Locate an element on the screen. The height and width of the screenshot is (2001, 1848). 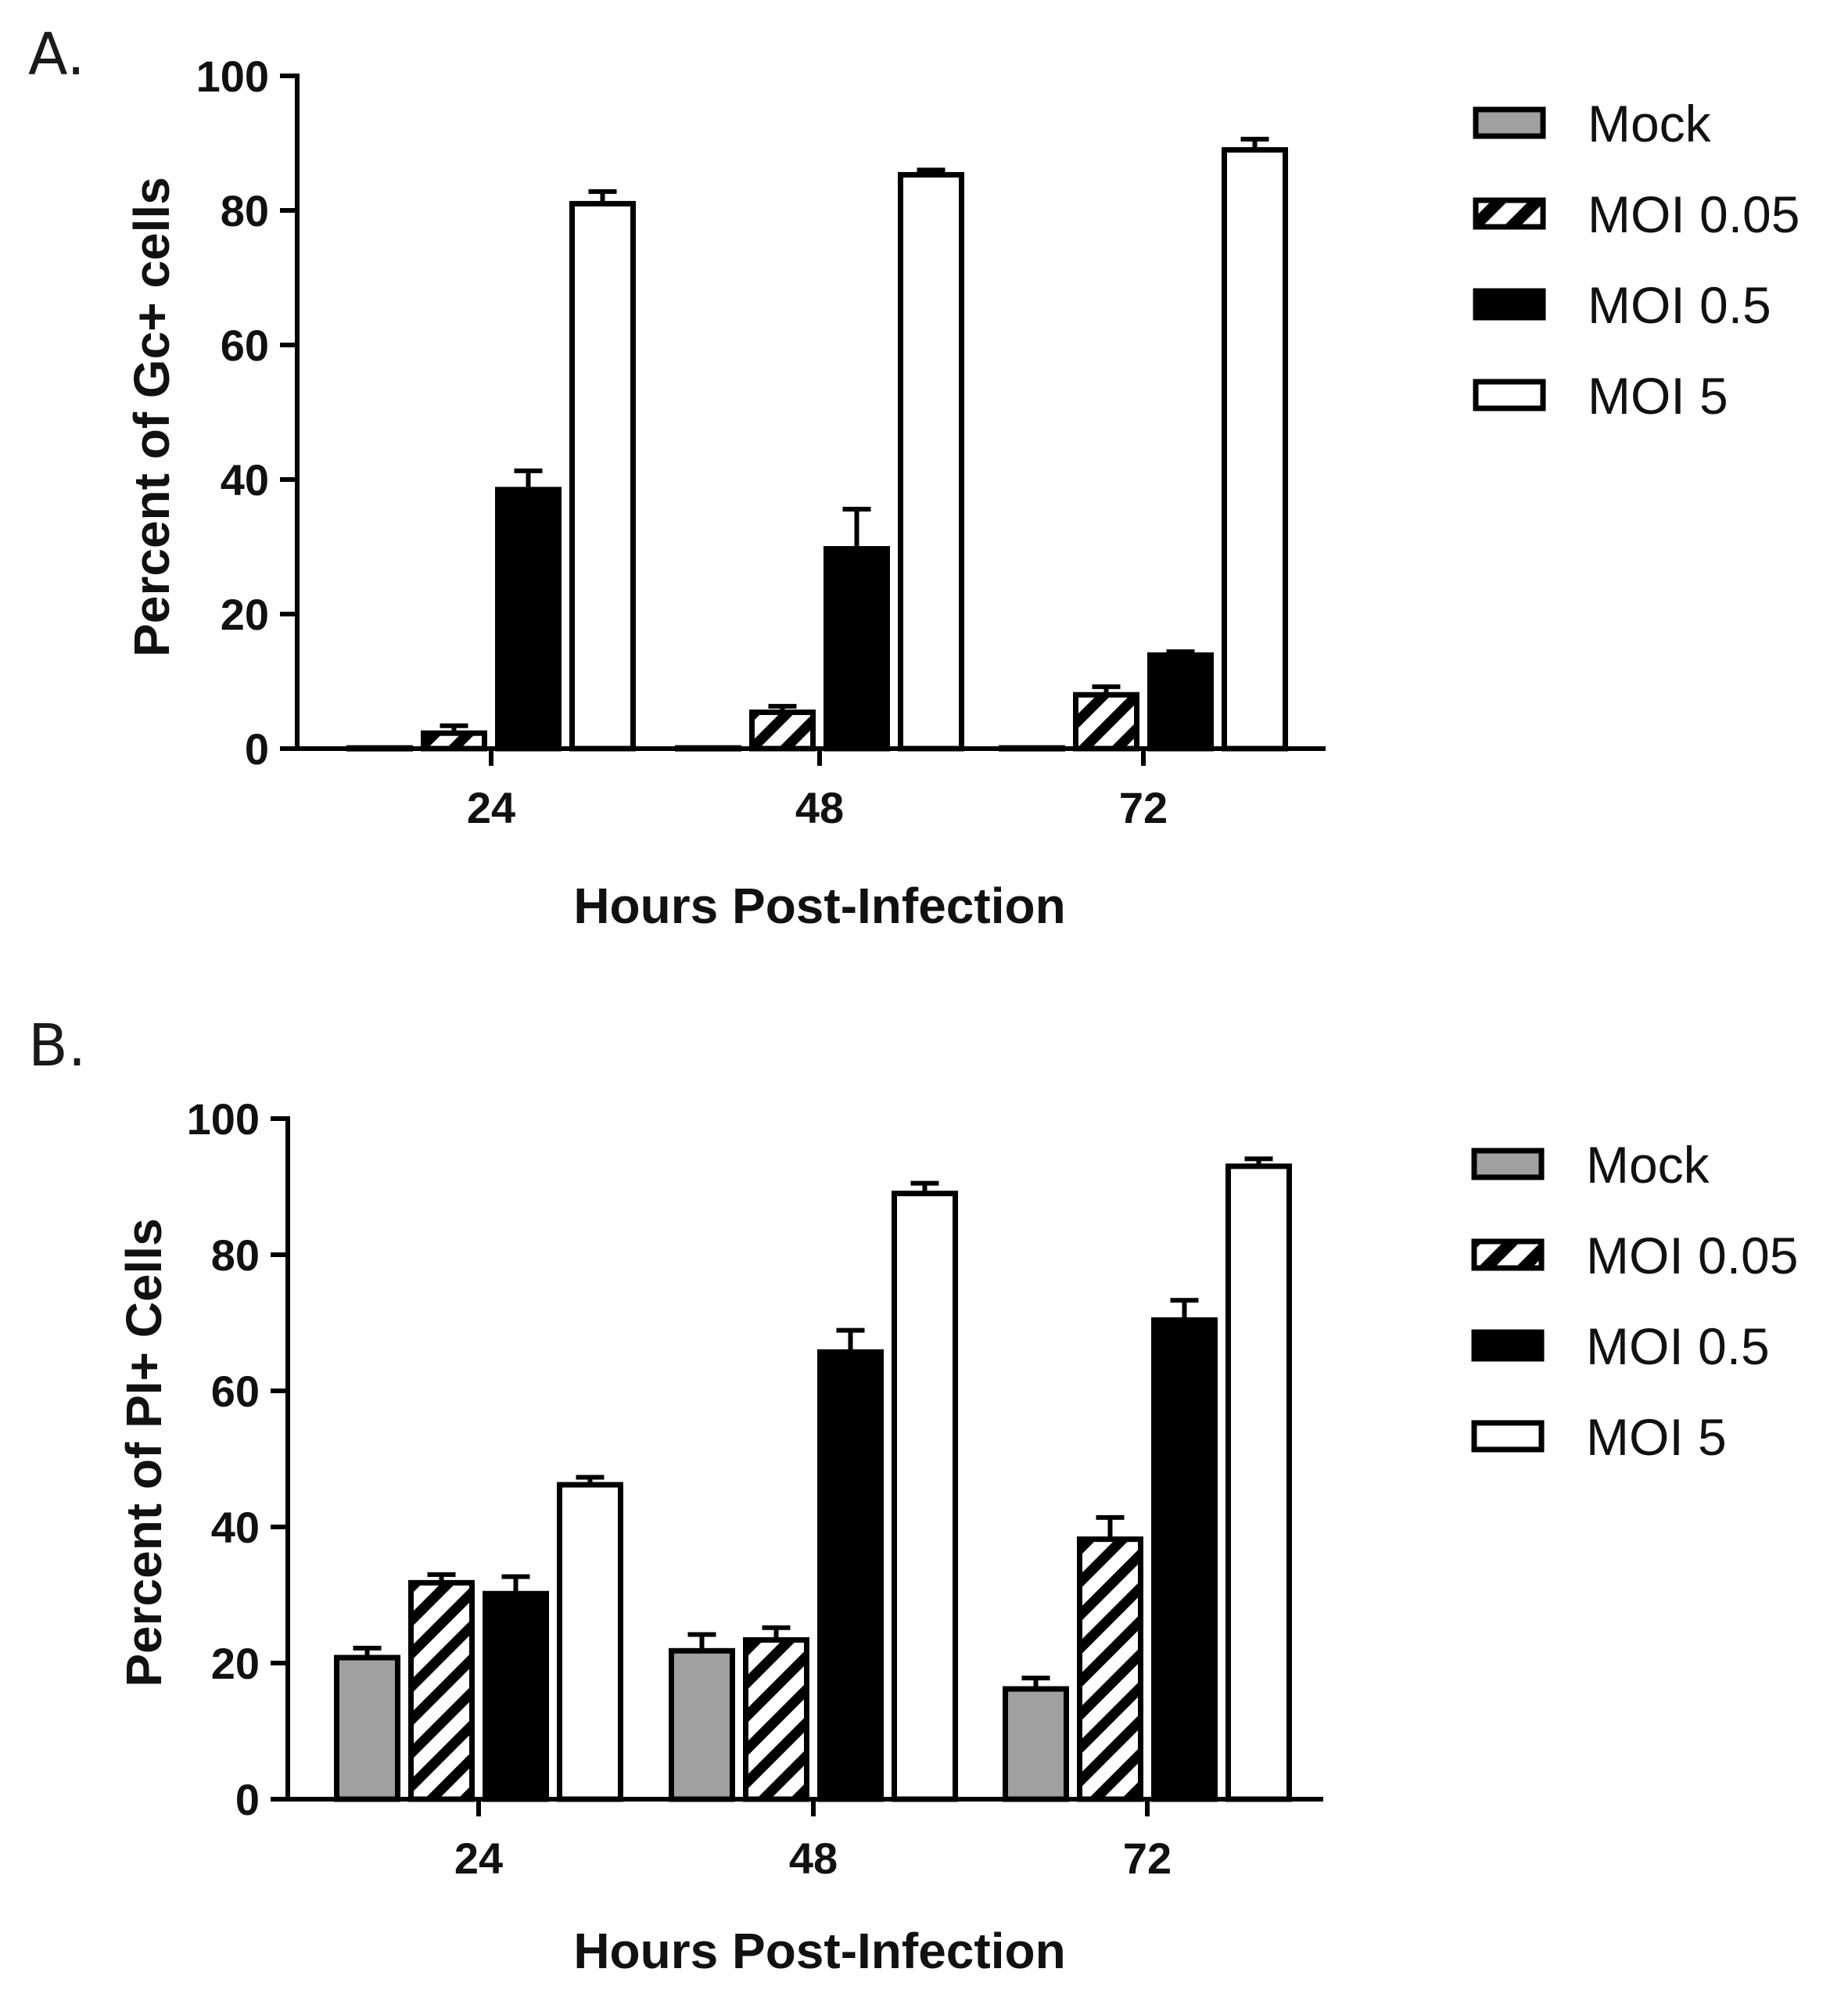
bar-mock-24h is located at coordinates (367, 1728).